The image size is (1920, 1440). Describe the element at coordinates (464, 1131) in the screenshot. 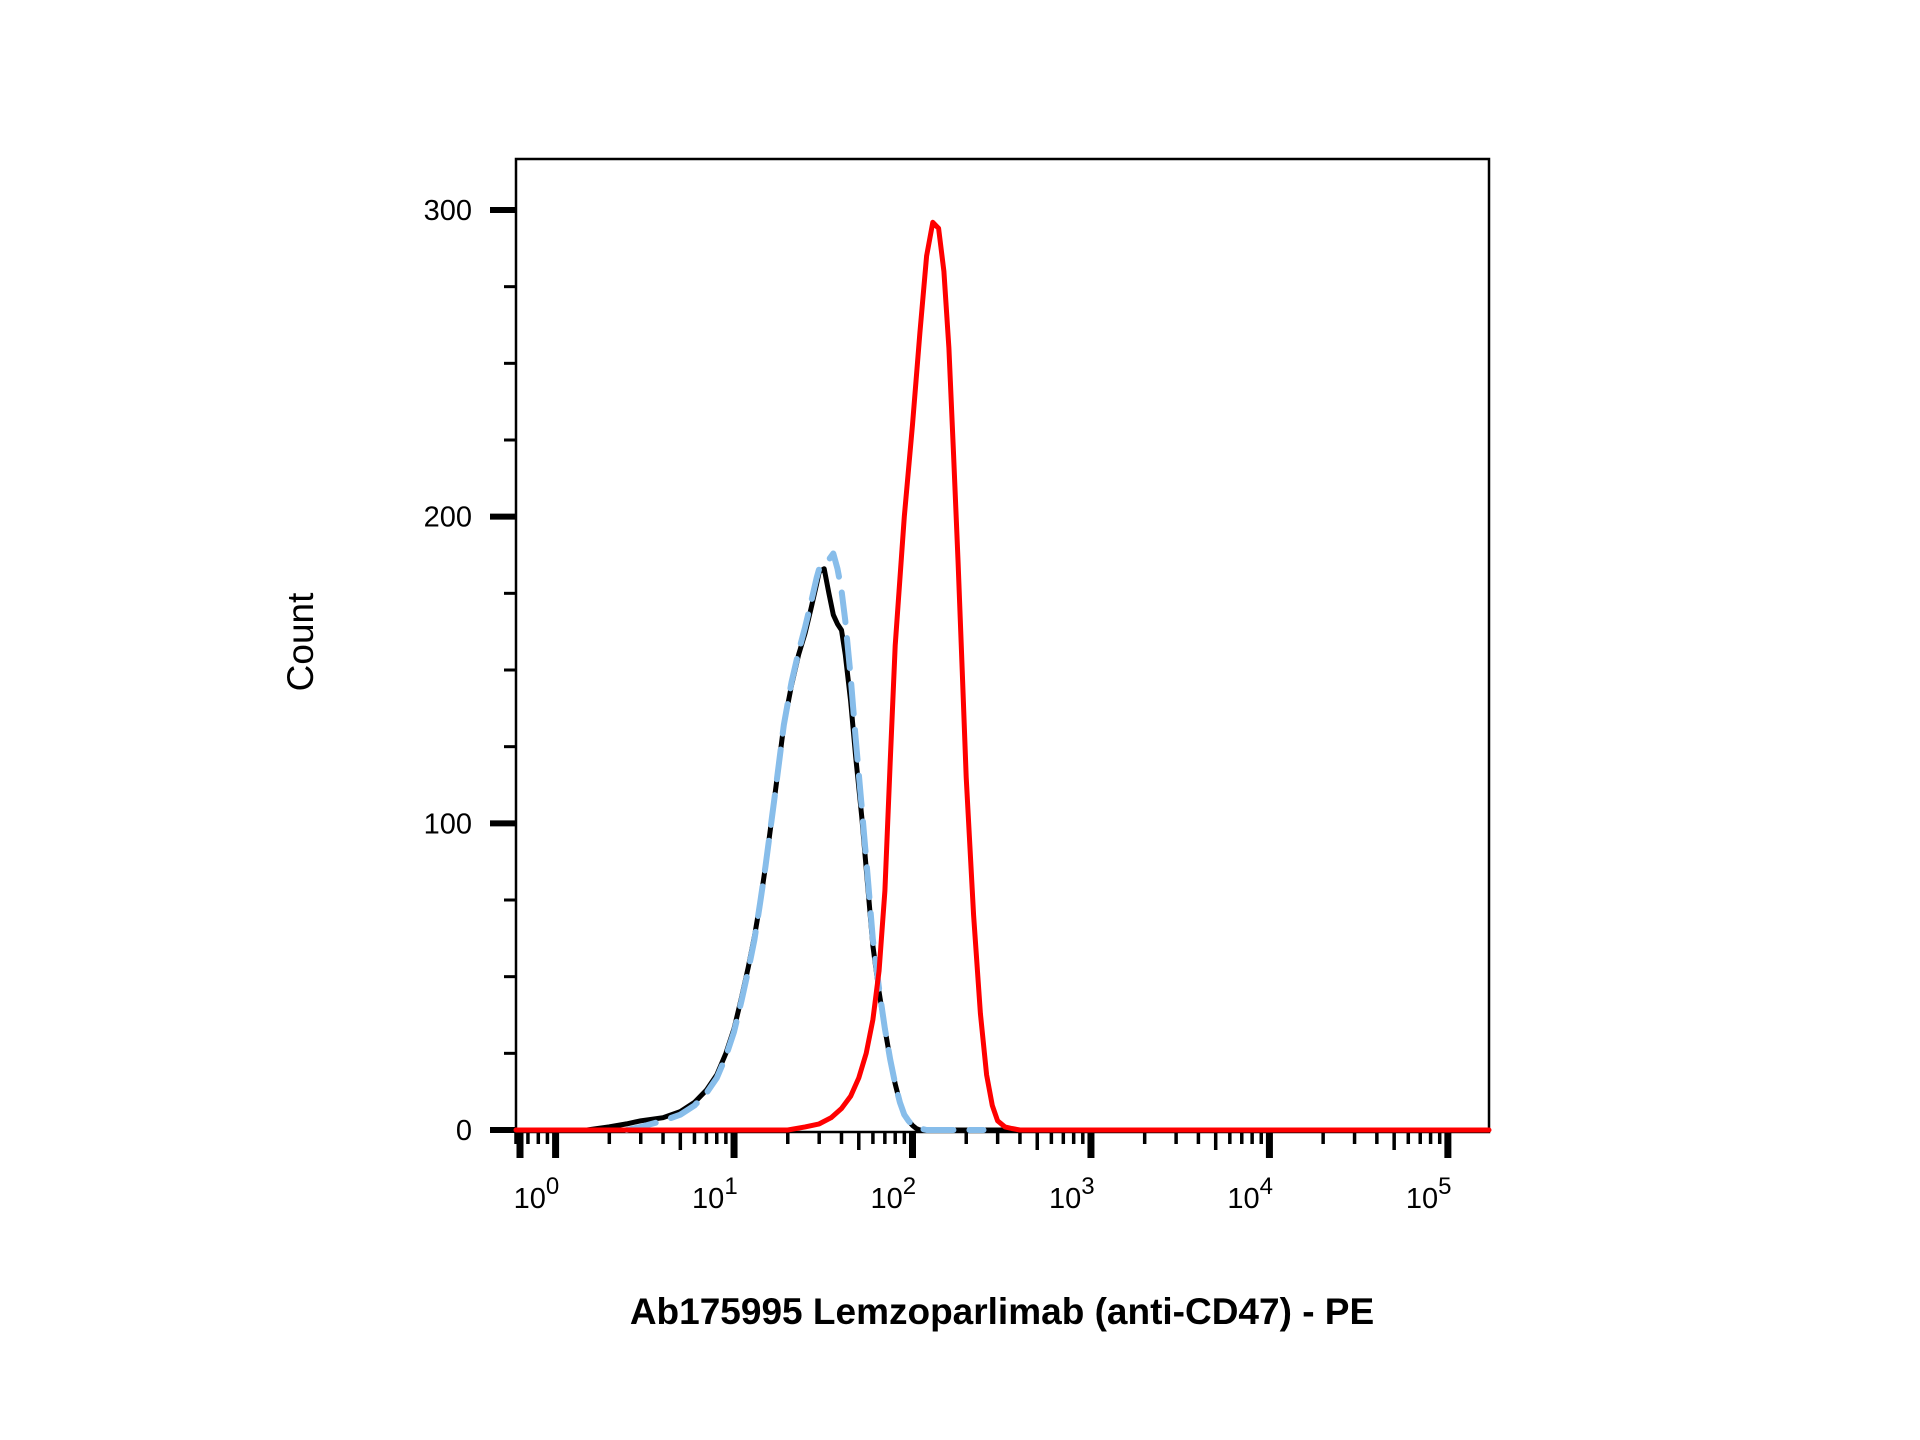

I see `y-tick-label: 0` at that location.